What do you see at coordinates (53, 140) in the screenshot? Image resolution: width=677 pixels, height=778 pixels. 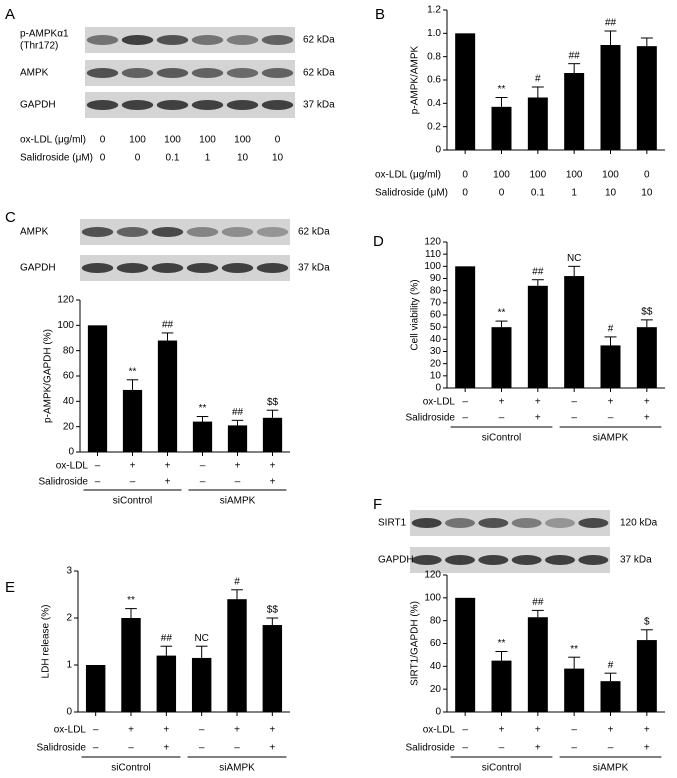 I see `condition-name: ox-LDL (μg/ml)` at bounding box center [53, 140].